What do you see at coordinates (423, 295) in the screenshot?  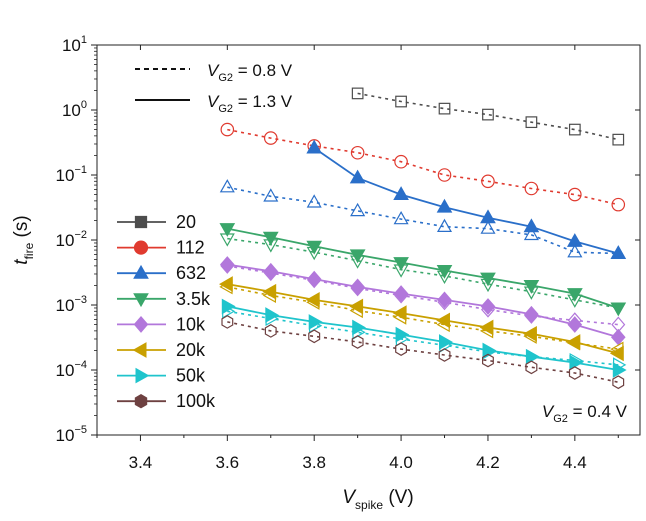 I see `series-10k-dashed-line` at bounding box center [423, 295].